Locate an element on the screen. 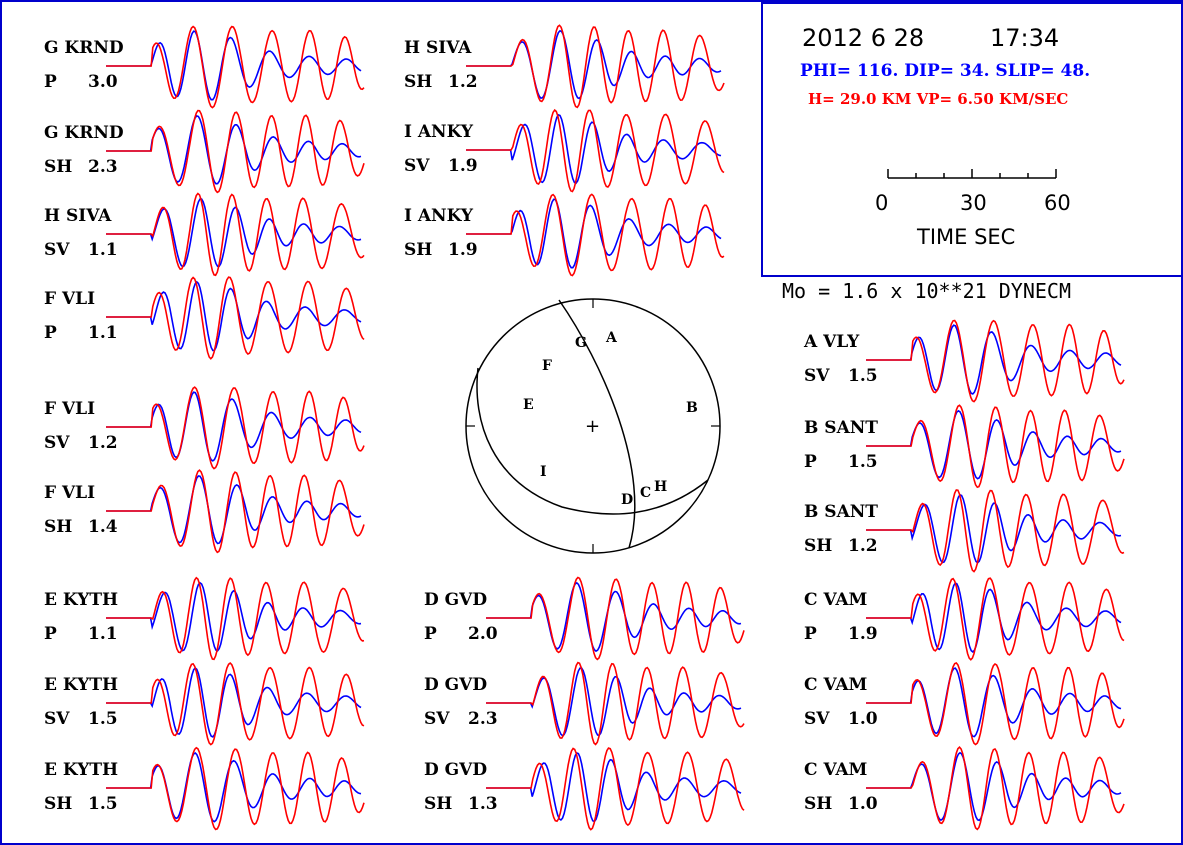 The image size is (1183, 845). trace-panel: E KYTH SH 1.5 is located at coordinates (204, 788).